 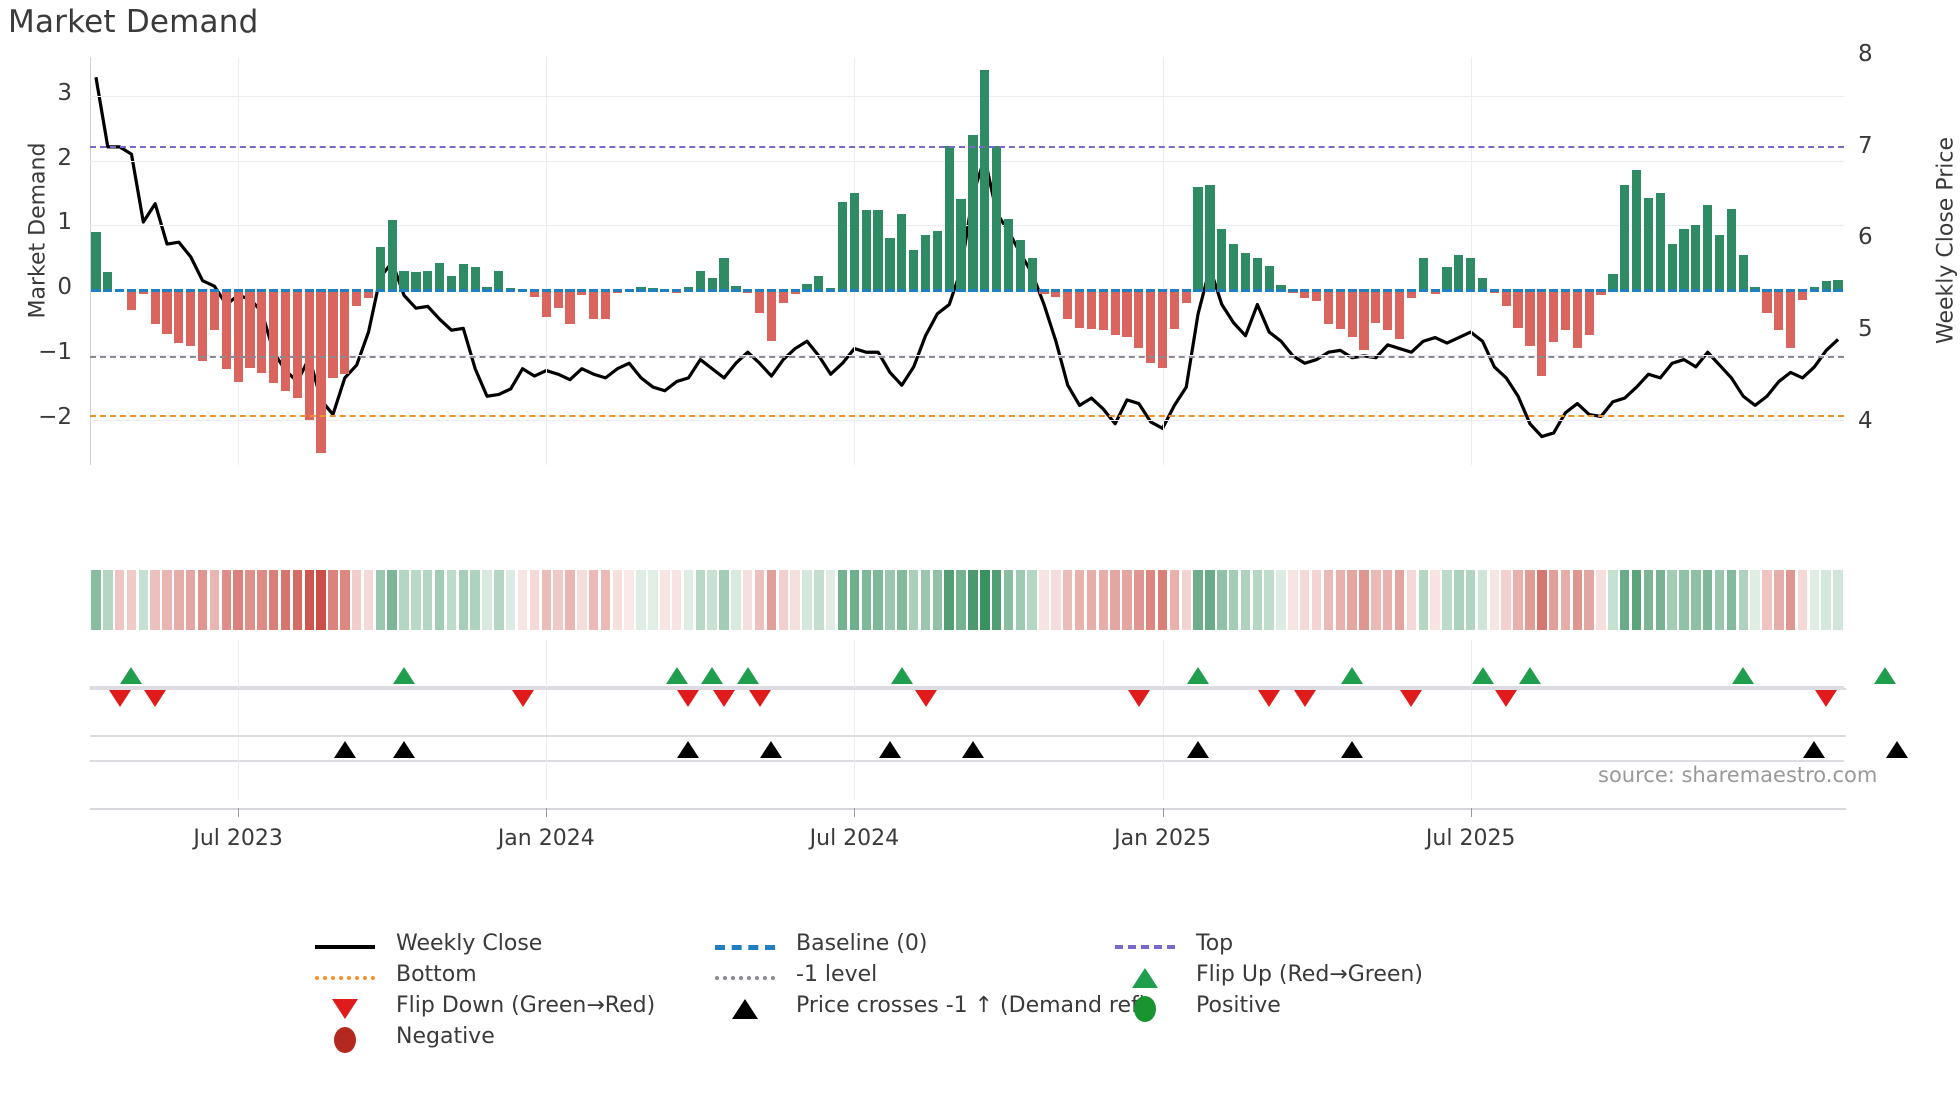 What do you see at coordinates (972, 1005) in the screenshot?
I see `legend-label-price-crosses: Price crosses -1 ↑ (Demand ref)` at bounding box center [972, 1005].